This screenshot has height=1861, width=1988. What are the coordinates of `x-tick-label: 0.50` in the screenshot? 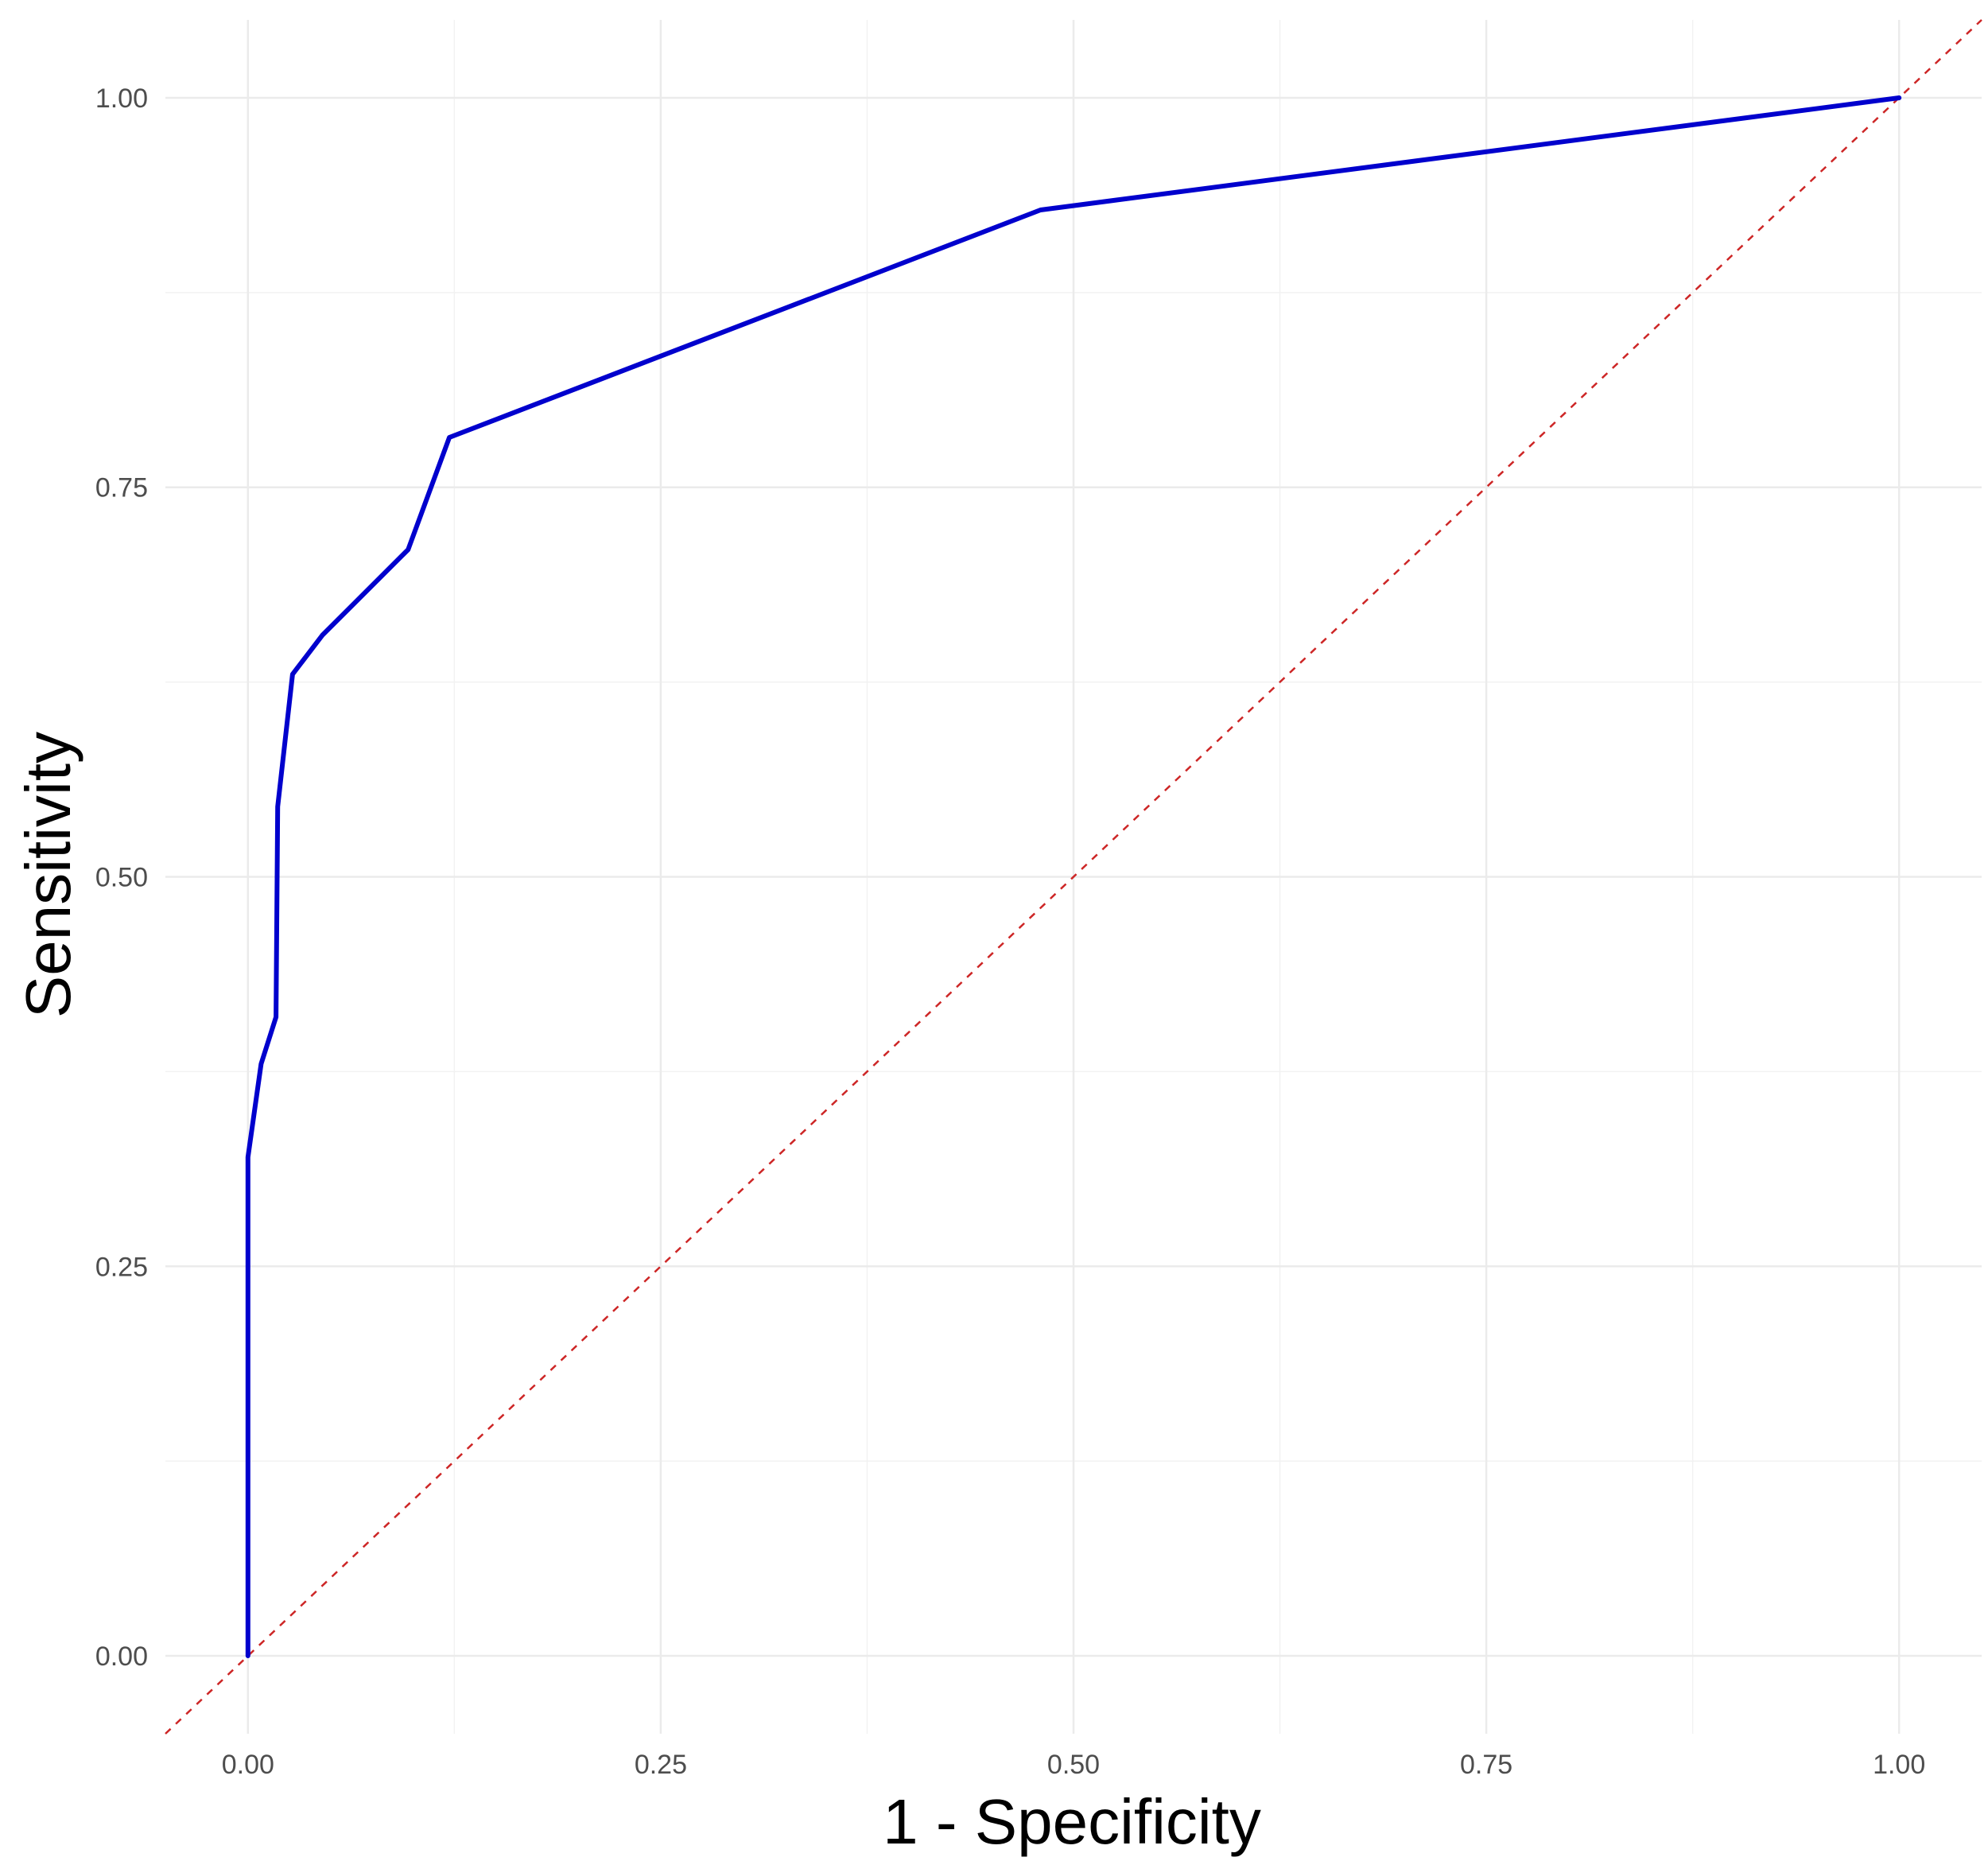 It's located at (1073, 1765).